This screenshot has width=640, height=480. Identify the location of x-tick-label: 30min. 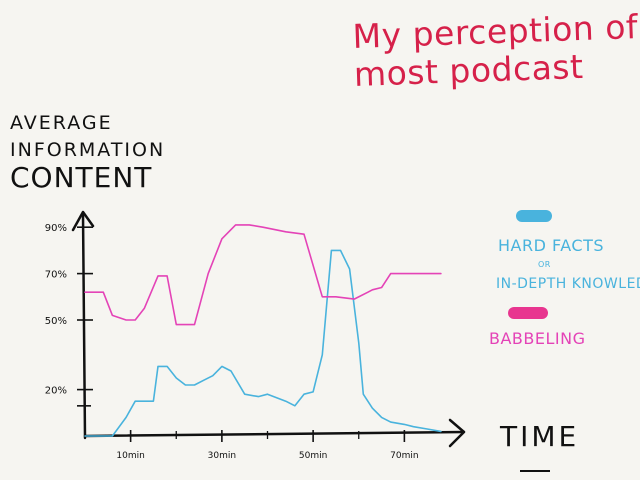
(222, 456).